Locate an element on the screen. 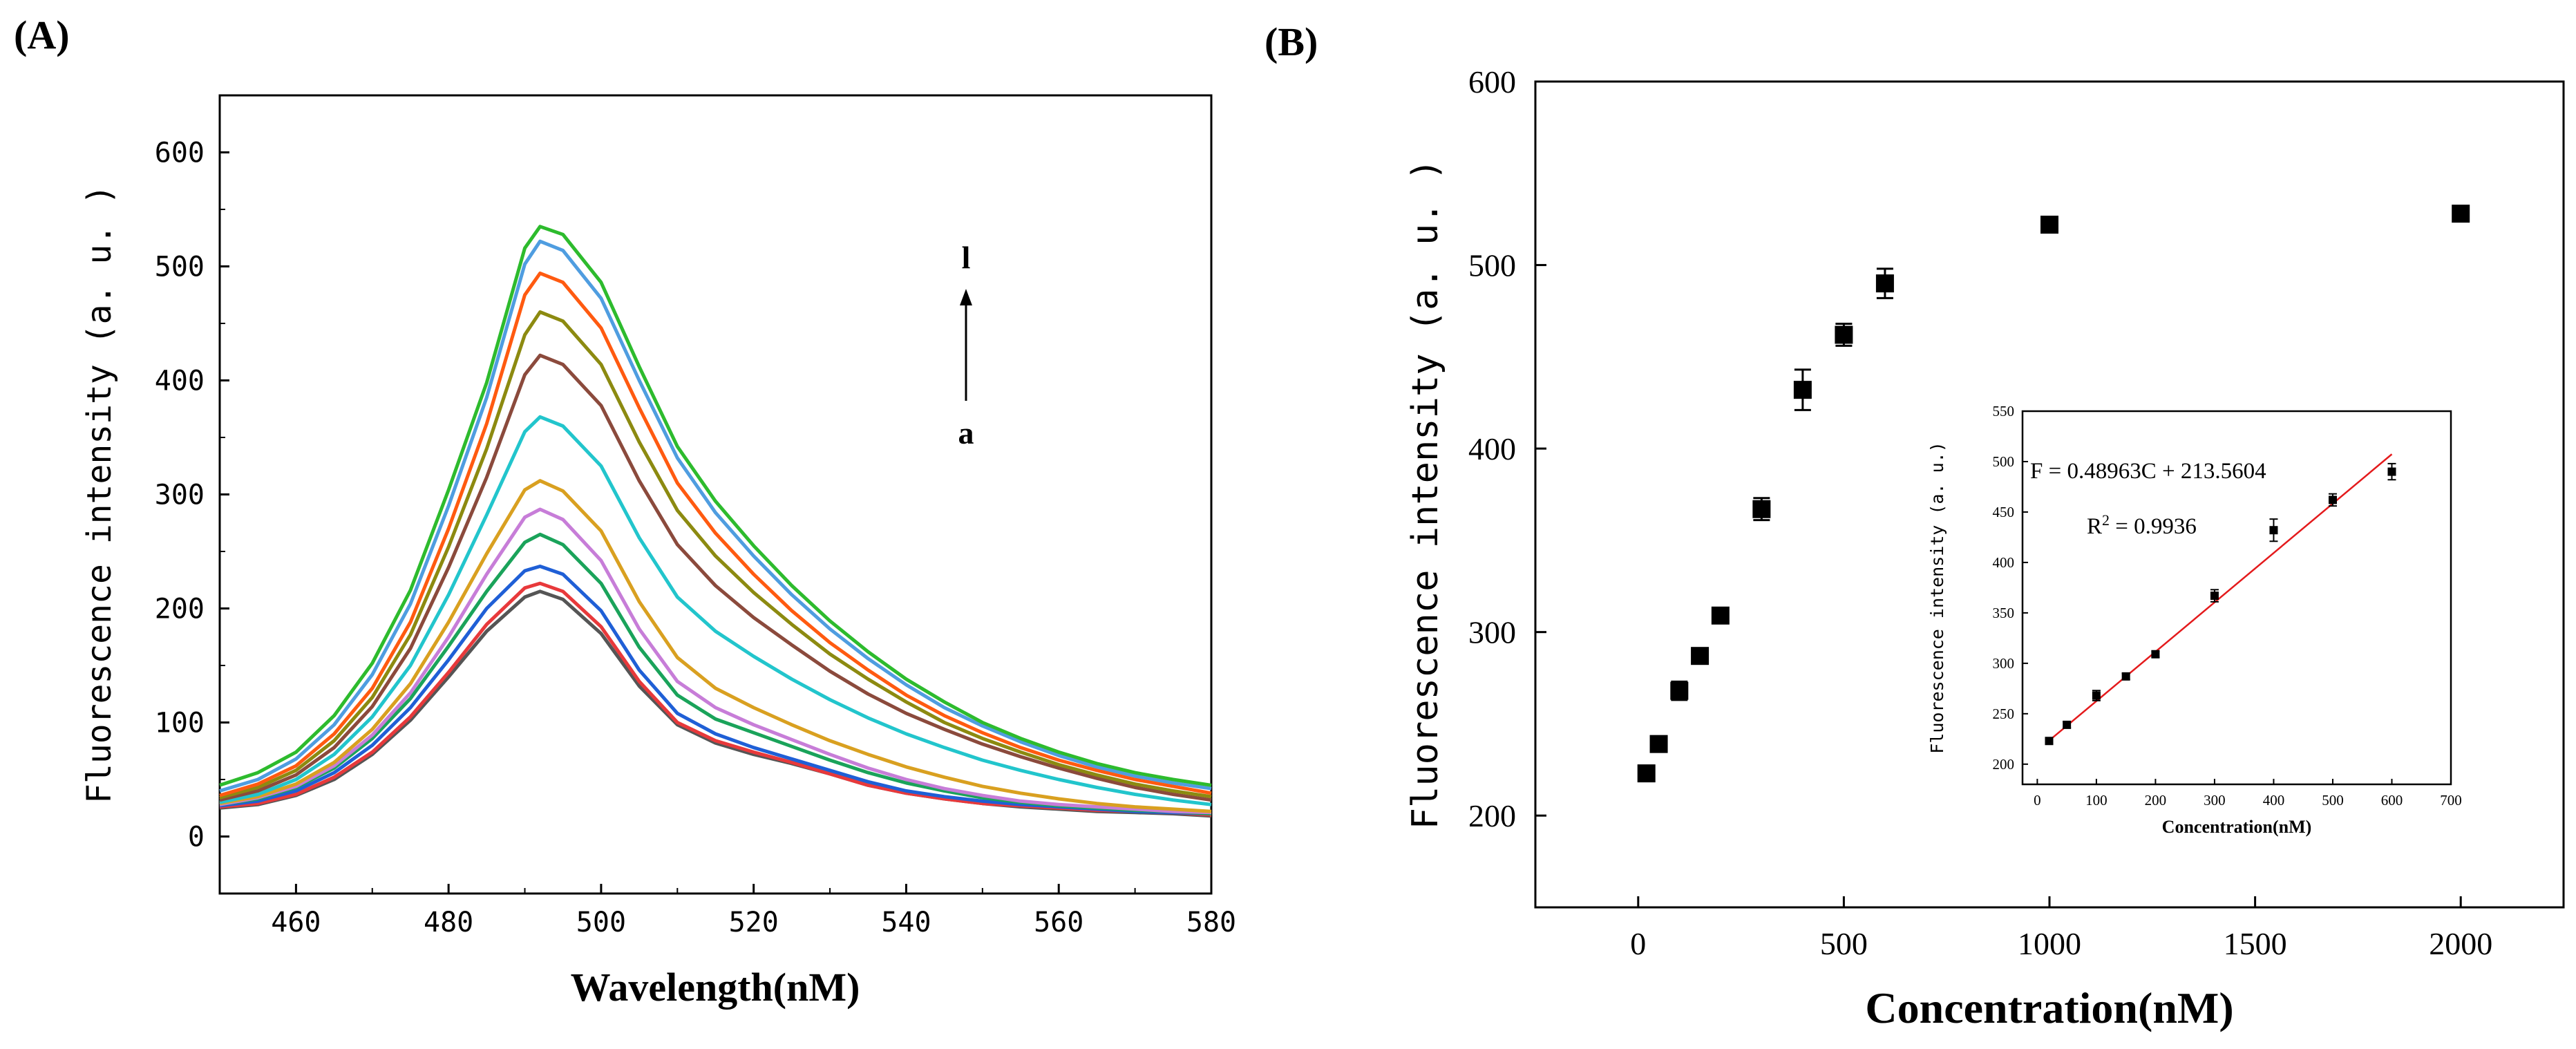  spectra-y-axis: 0 100 200 300 400 500 600 is located at coordinates (192, 495).